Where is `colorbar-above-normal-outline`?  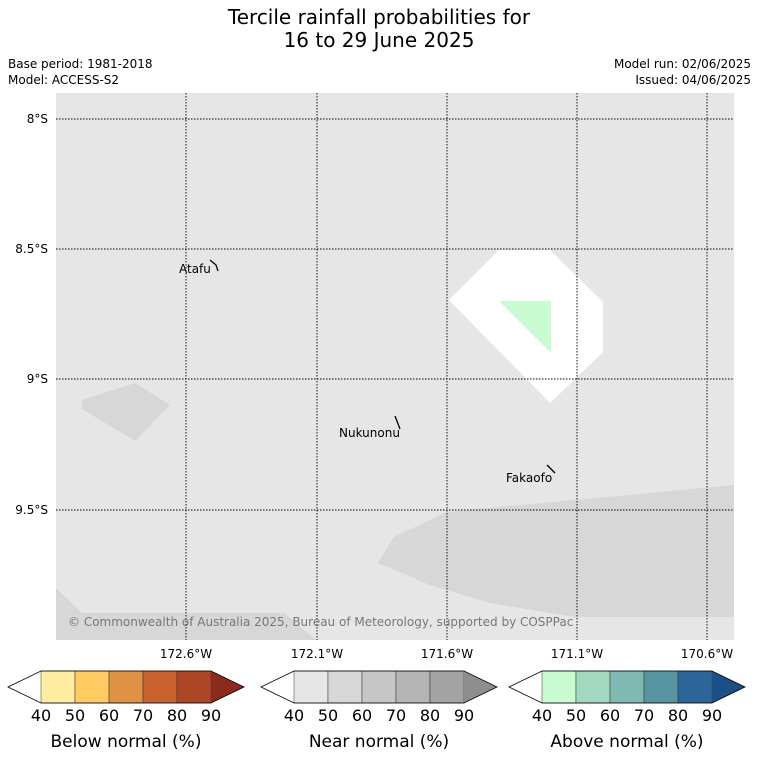
colorbar-above-normal-outline is located at coordinates (627, 687).